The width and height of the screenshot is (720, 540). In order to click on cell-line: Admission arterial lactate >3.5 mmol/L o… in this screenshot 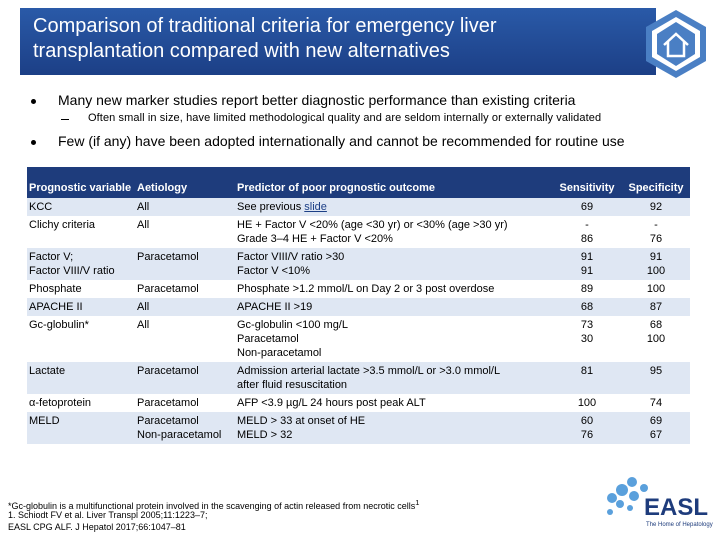, I will do `click(369, 371)`.